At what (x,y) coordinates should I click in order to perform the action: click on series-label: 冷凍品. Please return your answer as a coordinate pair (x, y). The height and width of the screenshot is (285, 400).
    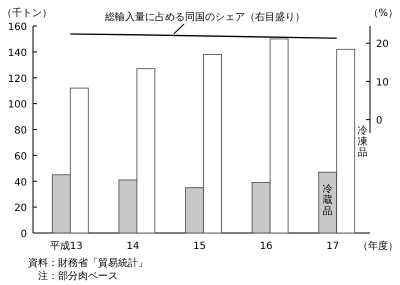
    Looking at the image, I should click on (363, 141).